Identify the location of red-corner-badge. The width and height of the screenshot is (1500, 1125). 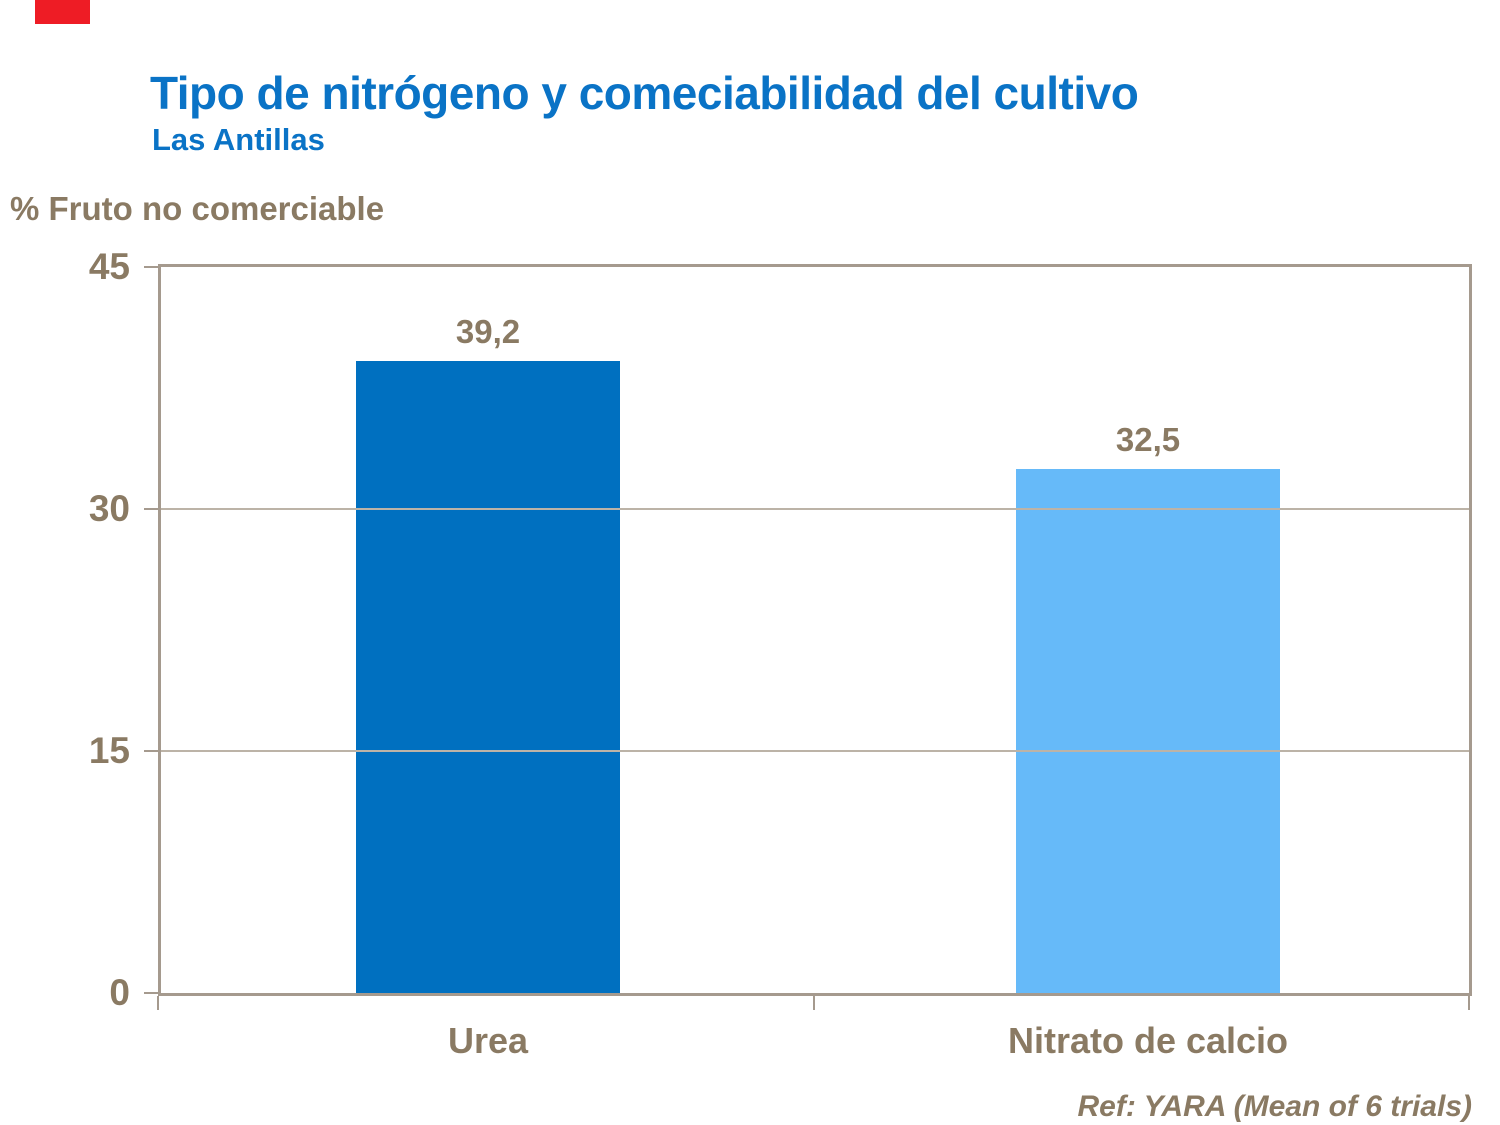
(62, 12).